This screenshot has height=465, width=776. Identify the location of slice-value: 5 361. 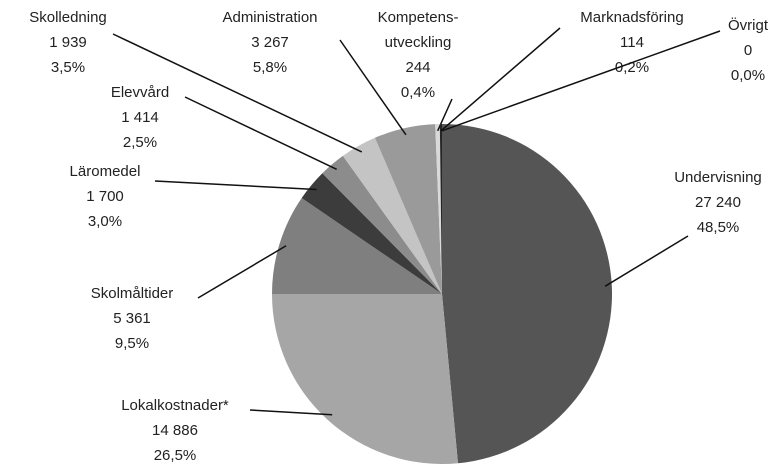
(132, 318).